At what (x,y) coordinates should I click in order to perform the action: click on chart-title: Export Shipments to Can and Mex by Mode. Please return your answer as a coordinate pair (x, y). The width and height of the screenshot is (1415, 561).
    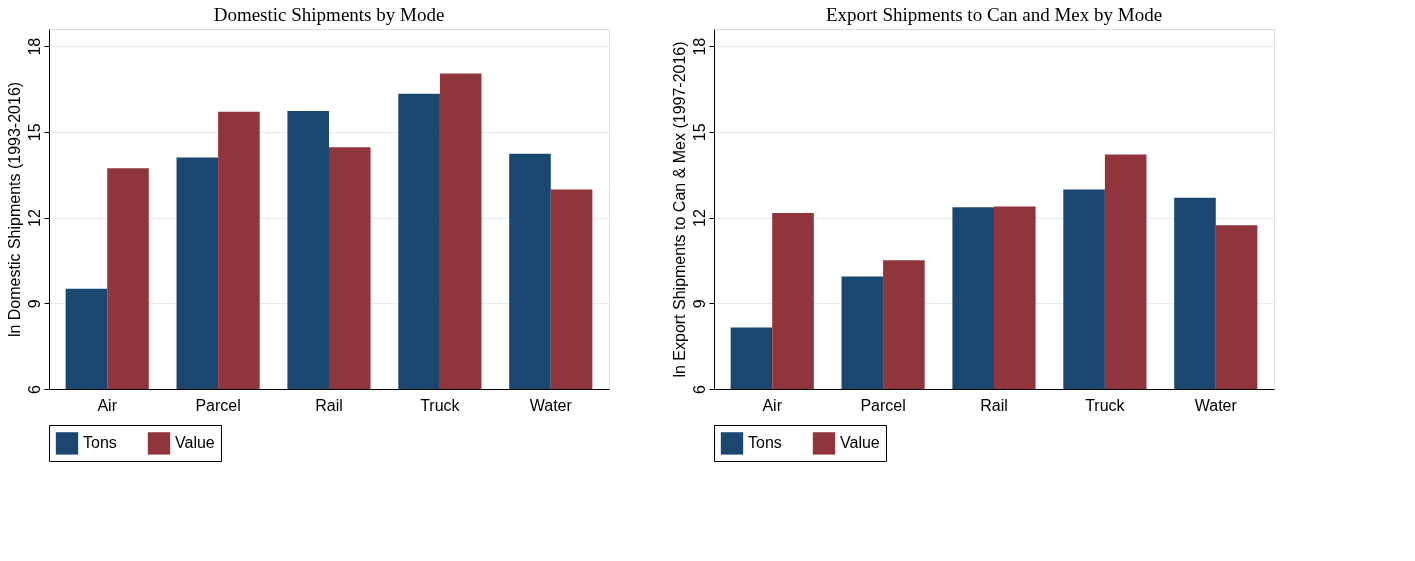
    Looking at the image, I should click on (994, 14).